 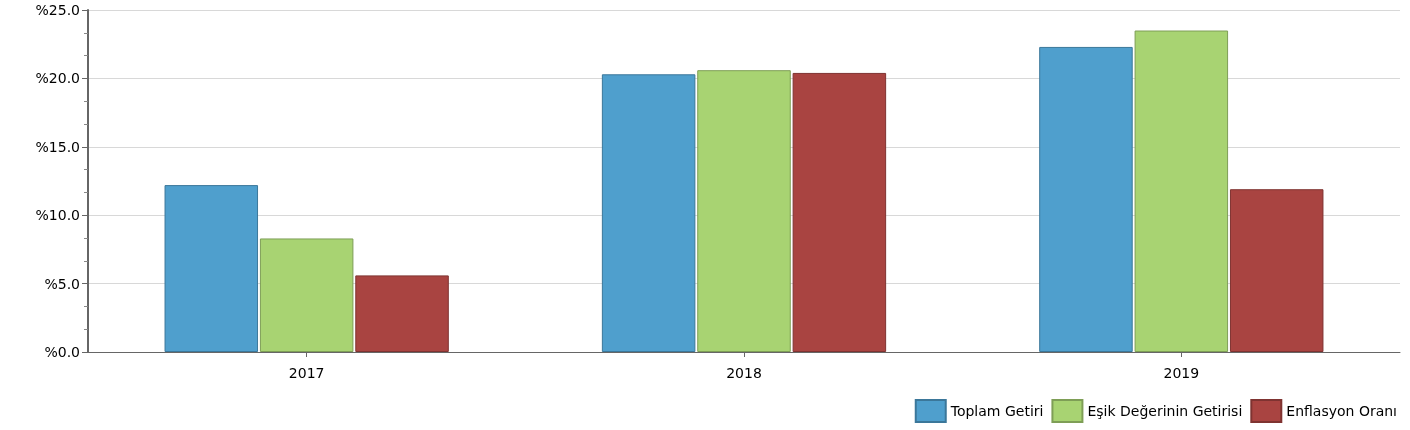 I want to click on legend-label: Enflasyon Oranı, so click(x=1341, y=411).